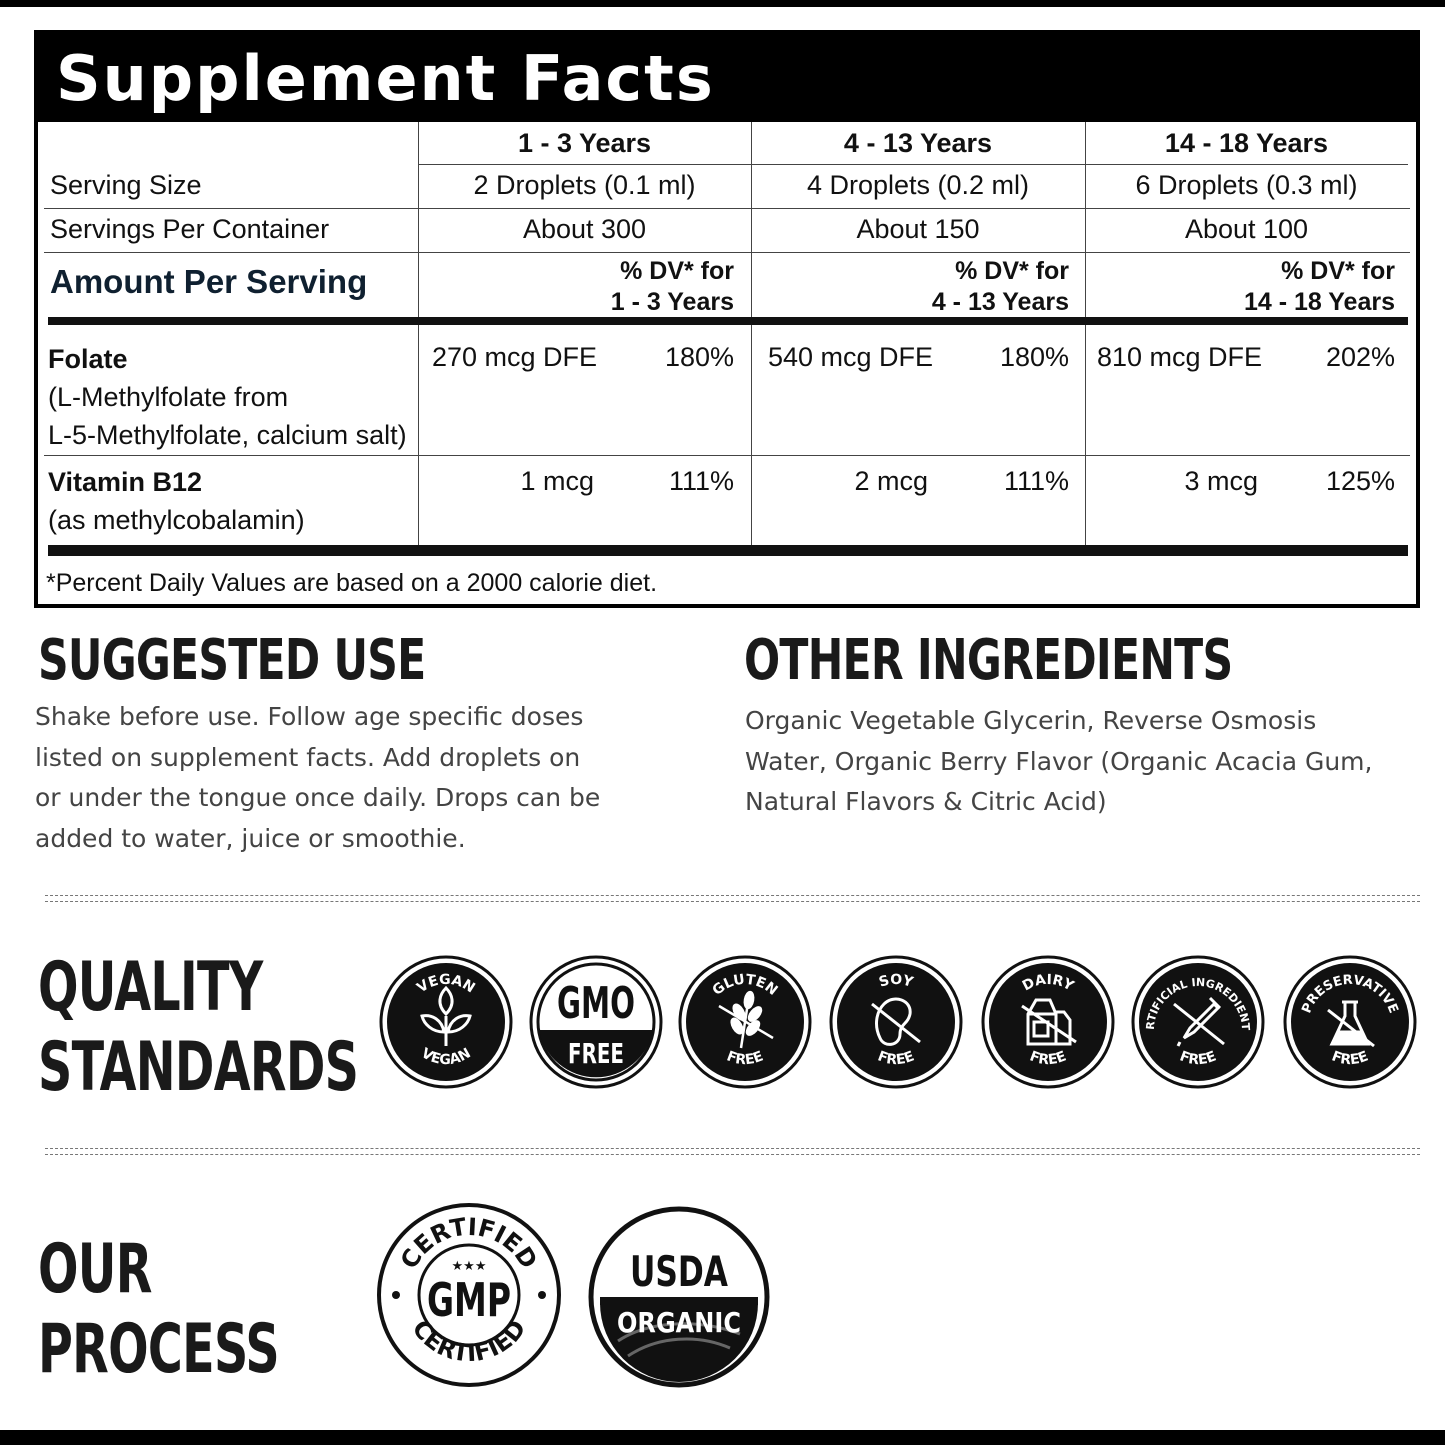 This screenshot has height=1445, width=1445. I want to click on nutrient-dv: 202%, so click(1360, 357).